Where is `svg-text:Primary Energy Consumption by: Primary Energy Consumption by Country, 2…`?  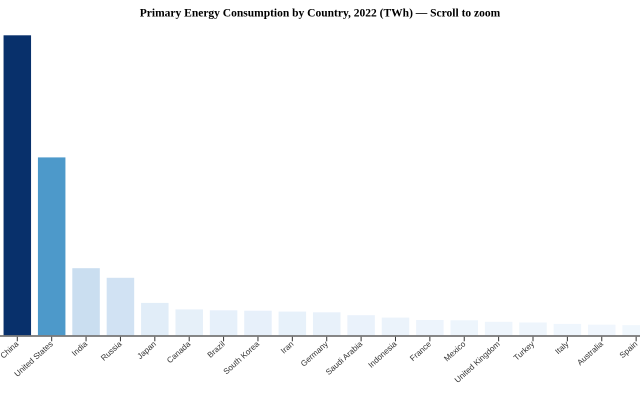 svg-text:Primary Energy Consumption by: Primary Energy Consumption by Country, 2… is located at coordinates (320, 13).